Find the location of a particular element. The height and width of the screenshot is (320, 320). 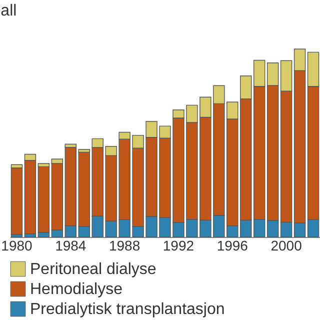

x-tick-label: 1984 is located at coordinates (70, 246).